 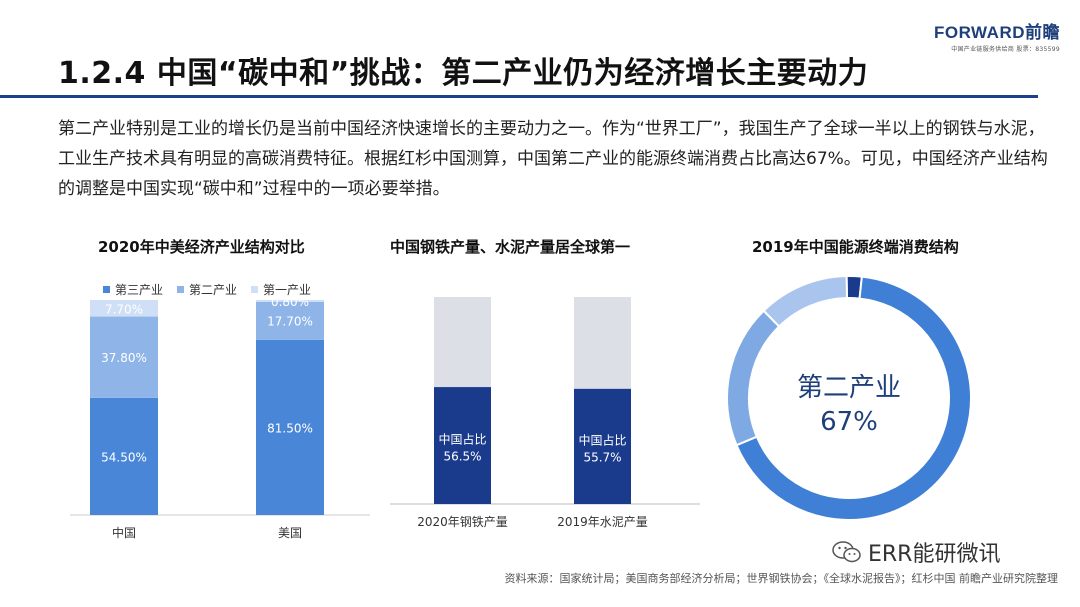 What do you see at coordinates (510, 247) in the screenshot?
I see `chart2-title: 中国钢铁产量、水泥产量居全球第一` at bounding box center [510, 247].